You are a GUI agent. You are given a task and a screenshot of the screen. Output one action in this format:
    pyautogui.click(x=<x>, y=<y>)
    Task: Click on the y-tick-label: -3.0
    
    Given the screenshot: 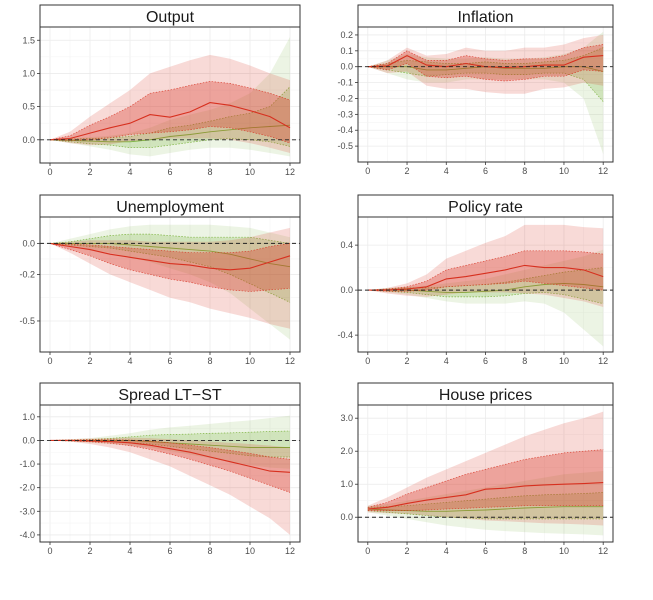 What is the action you would take?
    pyautogui.click(x=27, y=511)
    